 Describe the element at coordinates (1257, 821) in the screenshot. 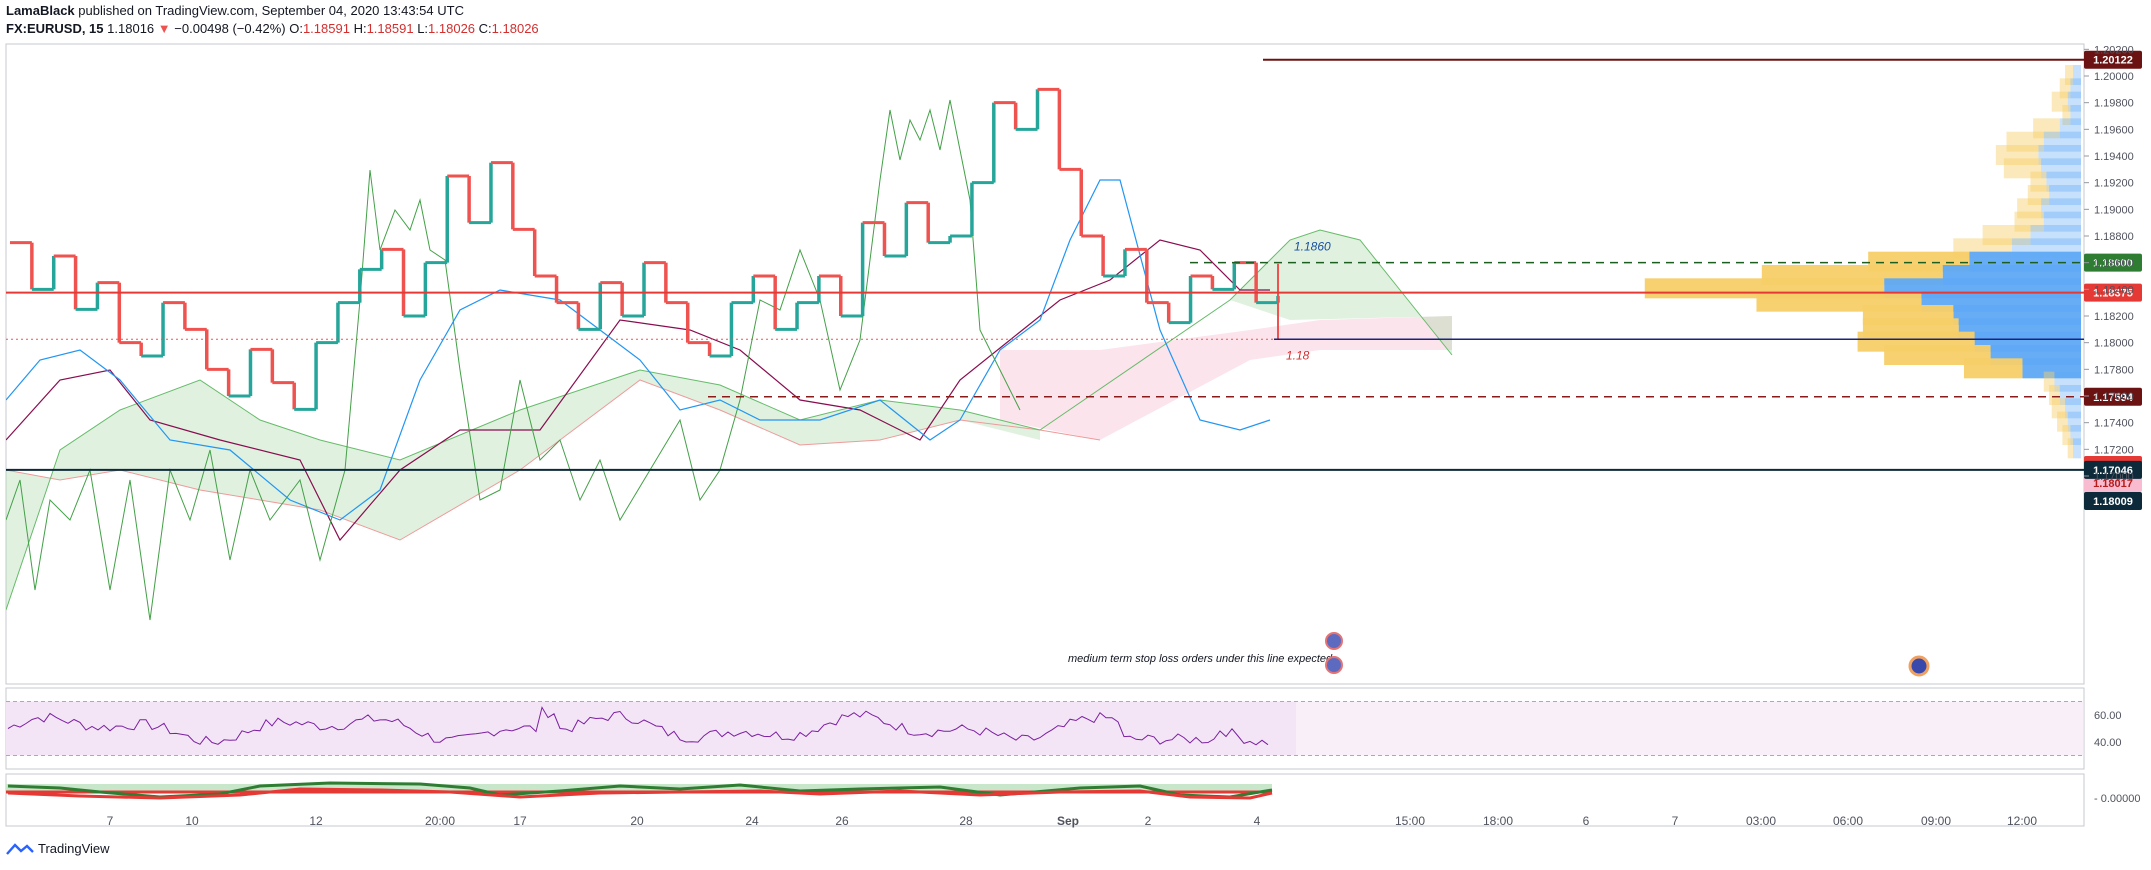

I see `x-tick-label: 4` at that location.